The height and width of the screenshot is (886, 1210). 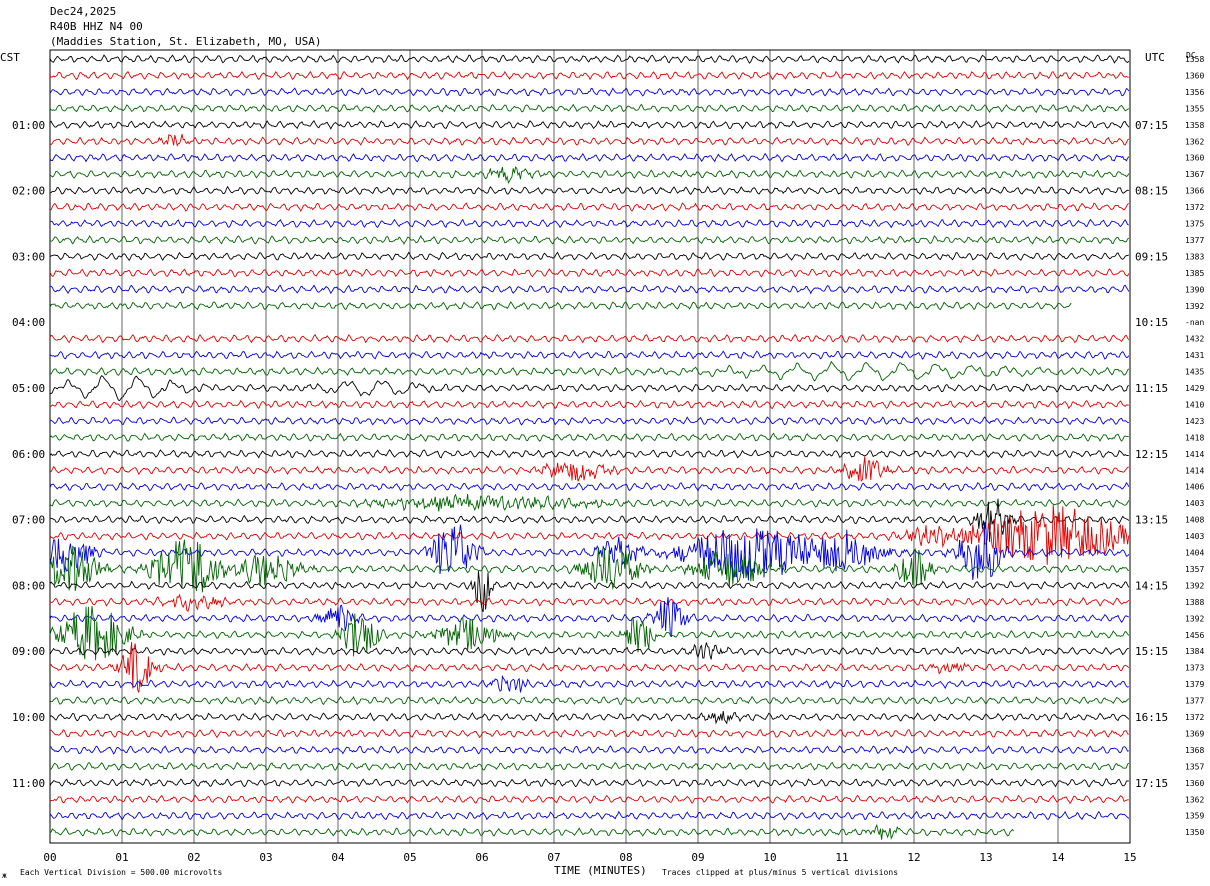 What do you see at coordinates (1194, 355) in the screenshot?
I see `dc-offset-label: 1431` at bounding box center [1194, 355].